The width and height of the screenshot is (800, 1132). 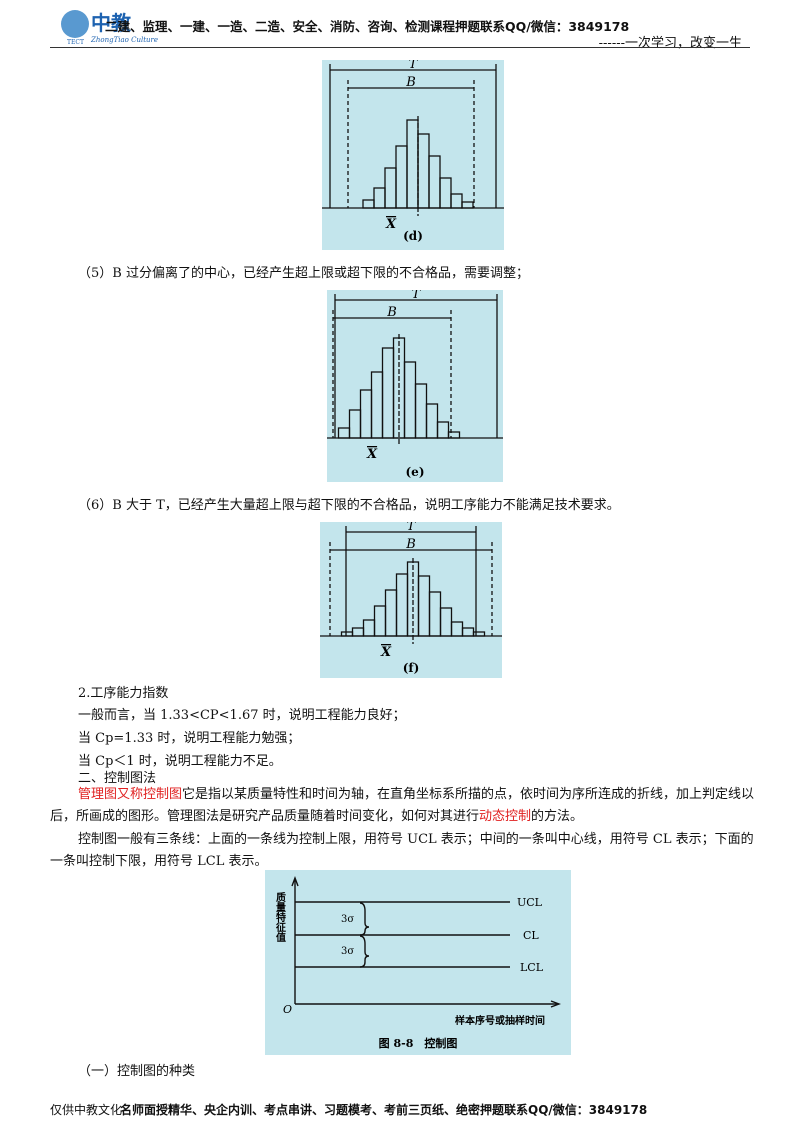 I want to click on logo-text: 中教, so click(x=111, y=23).